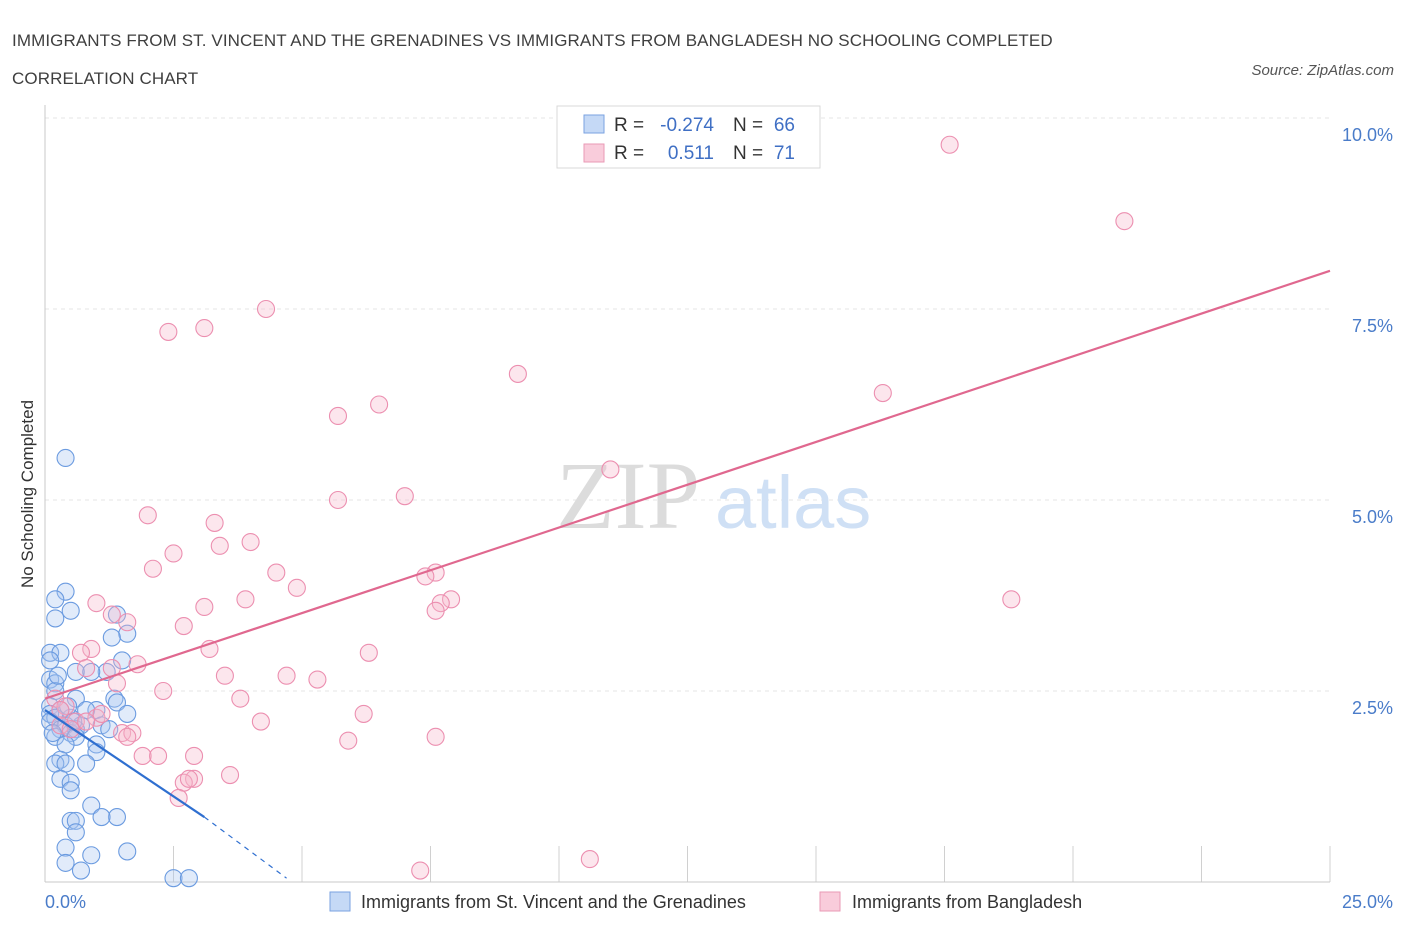 The height and width of the screenshot is (930, 1406). Describe the element at coordinates (105, 78) in the screenshot. I see `chart-title-line2: CORRELATION CHART` at that location.